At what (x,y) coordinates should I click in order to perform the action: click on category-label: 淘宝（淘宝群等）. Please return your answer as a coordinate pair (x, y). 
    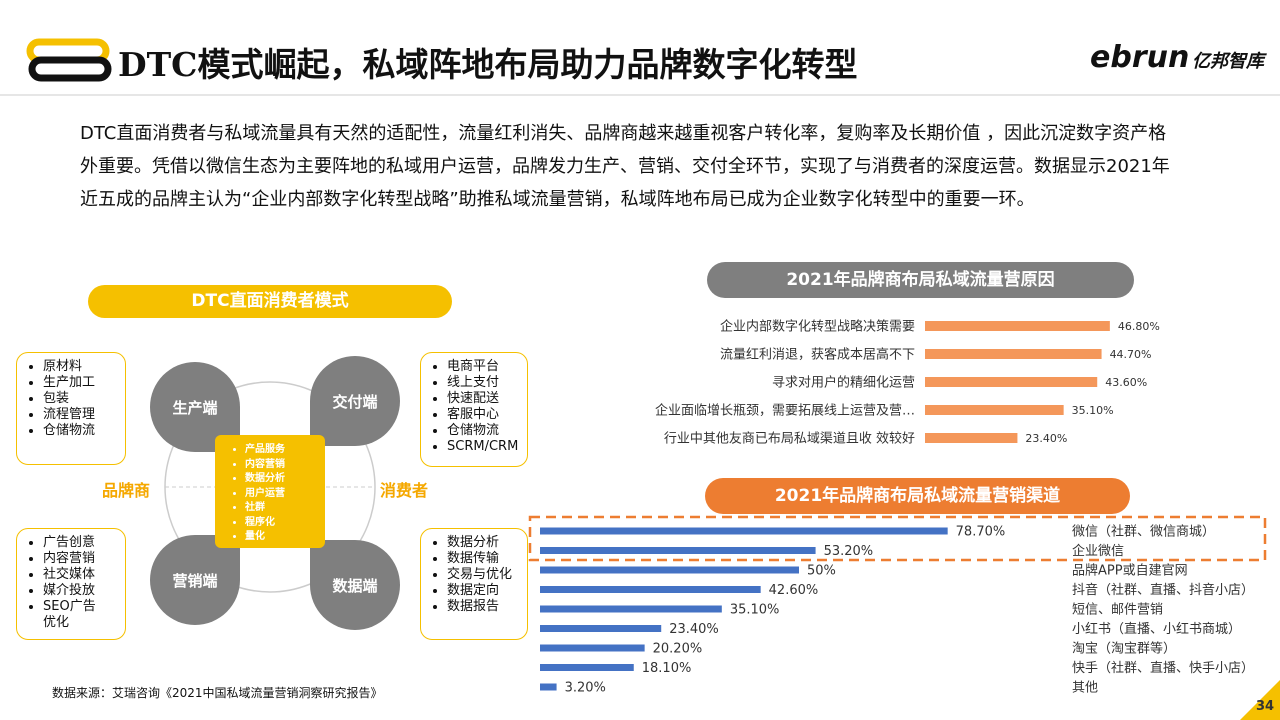
    Looking at the image, I should click on (1124, 649).